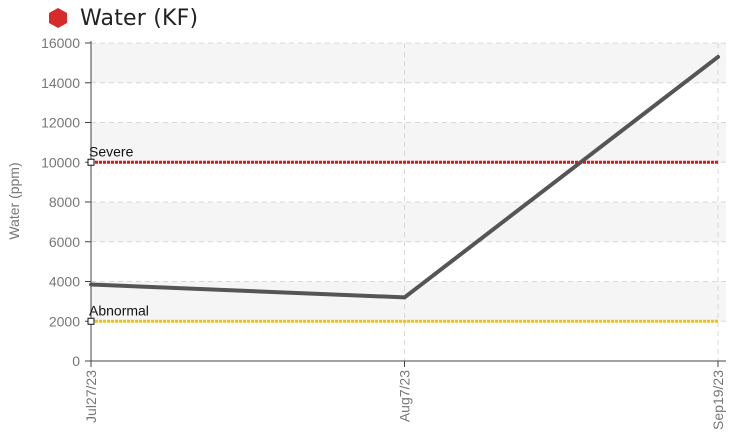 This screenshot has height=439, width=729. Describe the element at coordinates (64, 321) in the screenshot. I see `y-tick-label: 2000` at that location.